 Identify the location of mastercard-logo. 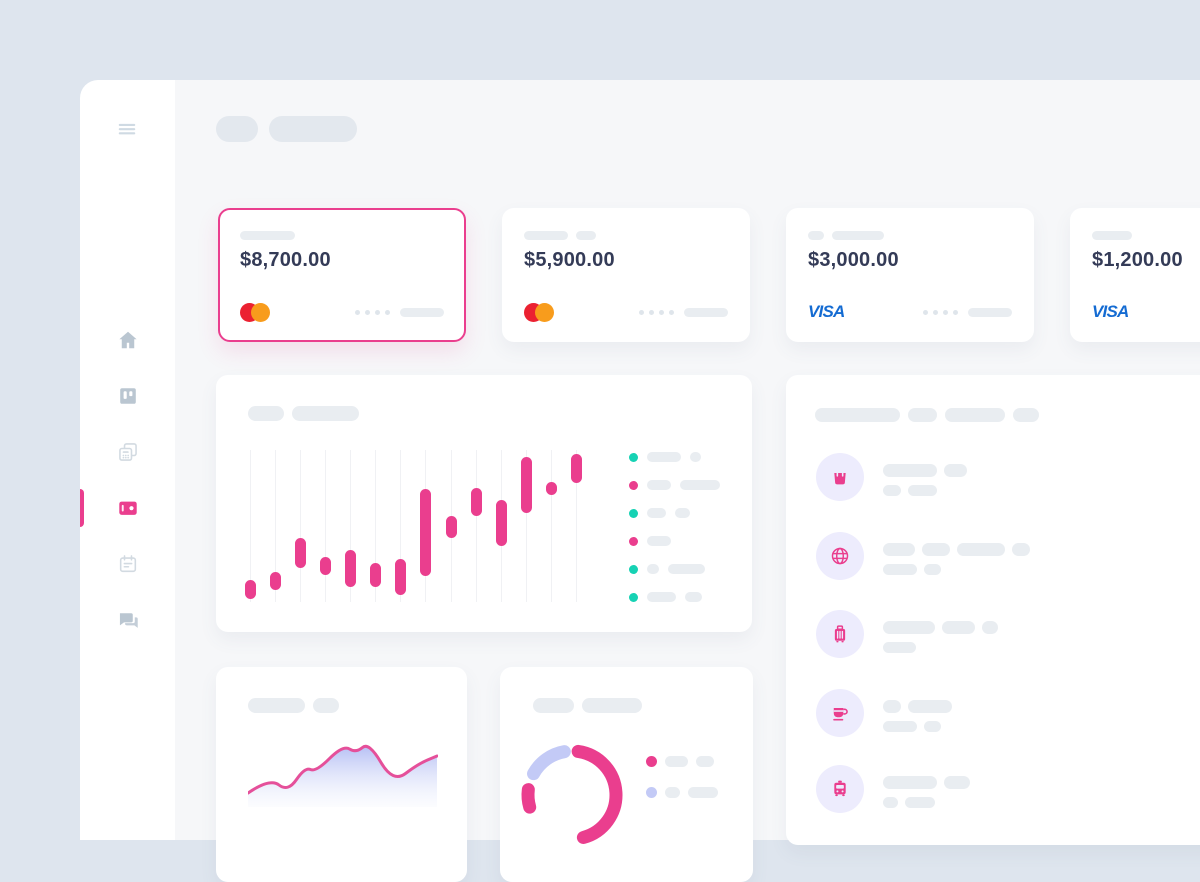
(255, 312).